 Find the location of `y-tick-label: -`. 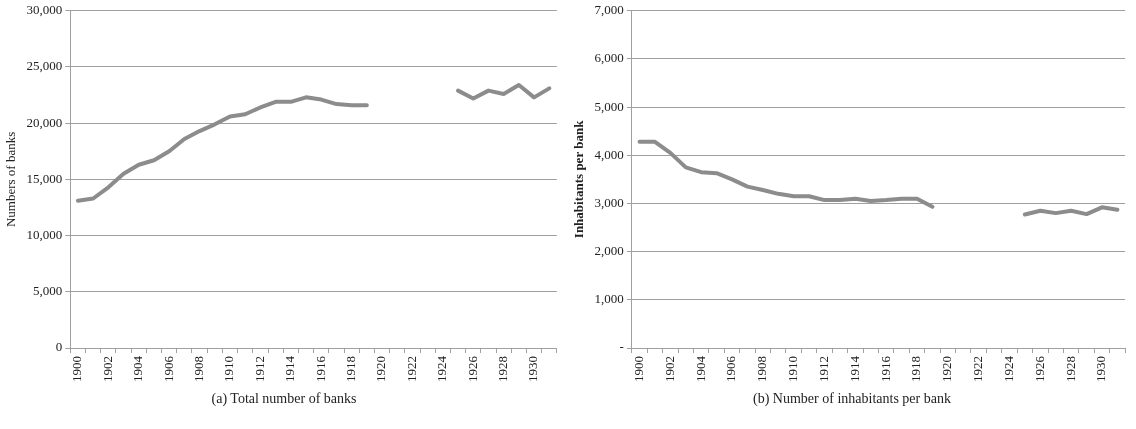

y-tick-label: - is located at coordinates (621, 347).